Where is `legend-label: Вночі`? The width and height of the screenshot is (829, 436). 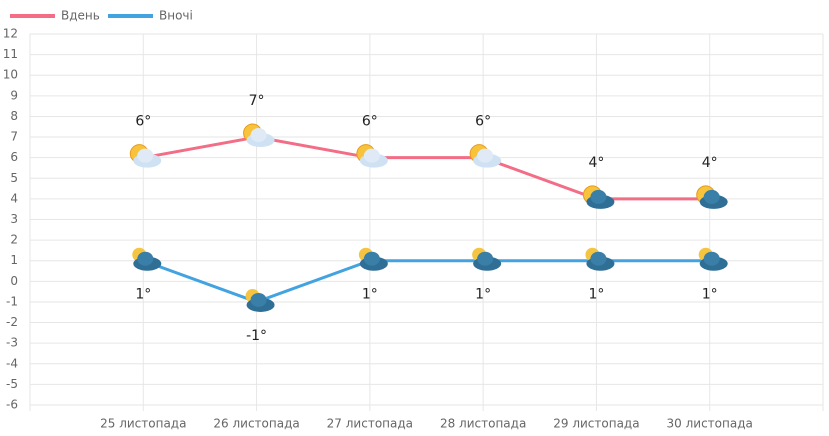 legend-label: Вночі is located at coordinates (176, 16).